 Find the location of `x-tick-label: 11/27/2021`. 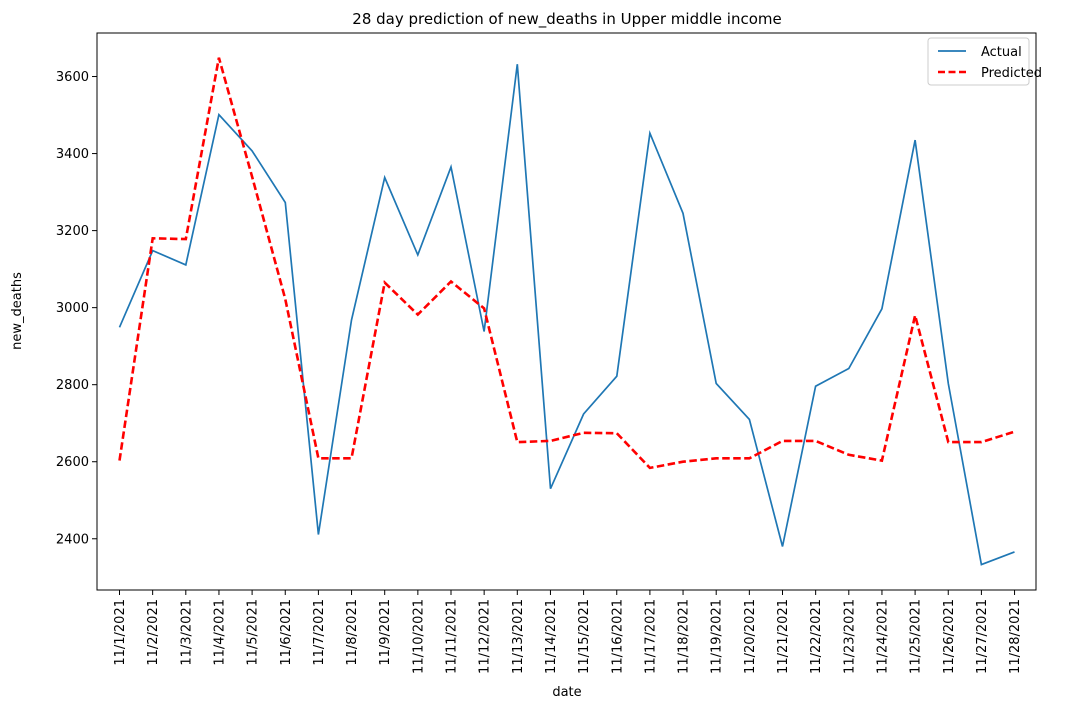

x-tick-label: 11/27/2021 is located at coordinates (982, 636).